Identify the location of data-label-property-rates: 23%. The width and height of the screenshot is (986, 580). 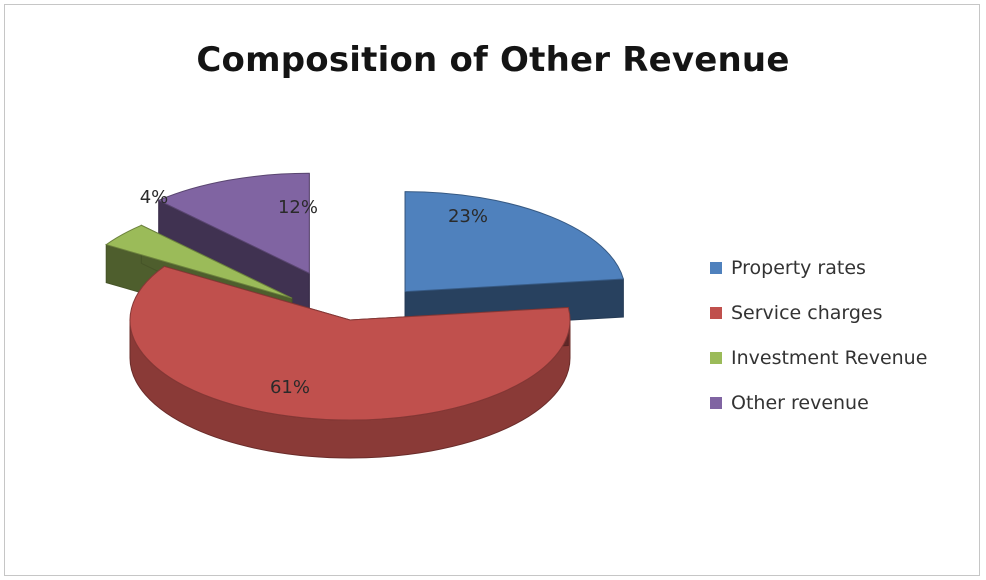
(468, 216).